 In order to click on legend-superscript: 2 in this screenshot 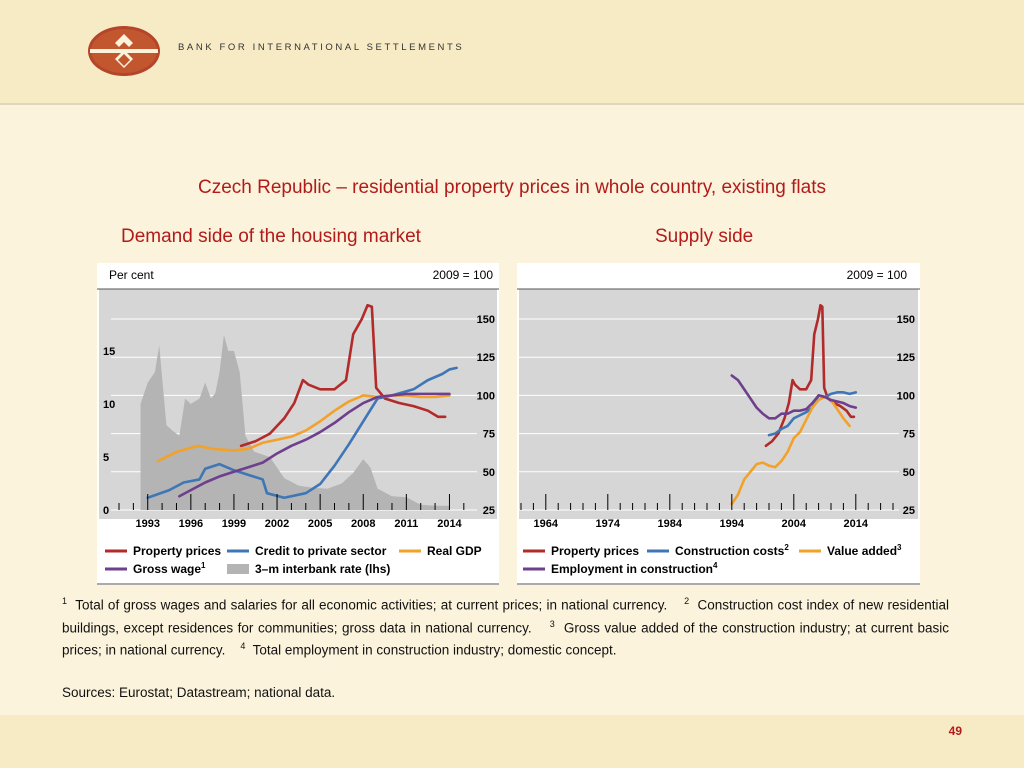, I will do `click(786, 547)`.